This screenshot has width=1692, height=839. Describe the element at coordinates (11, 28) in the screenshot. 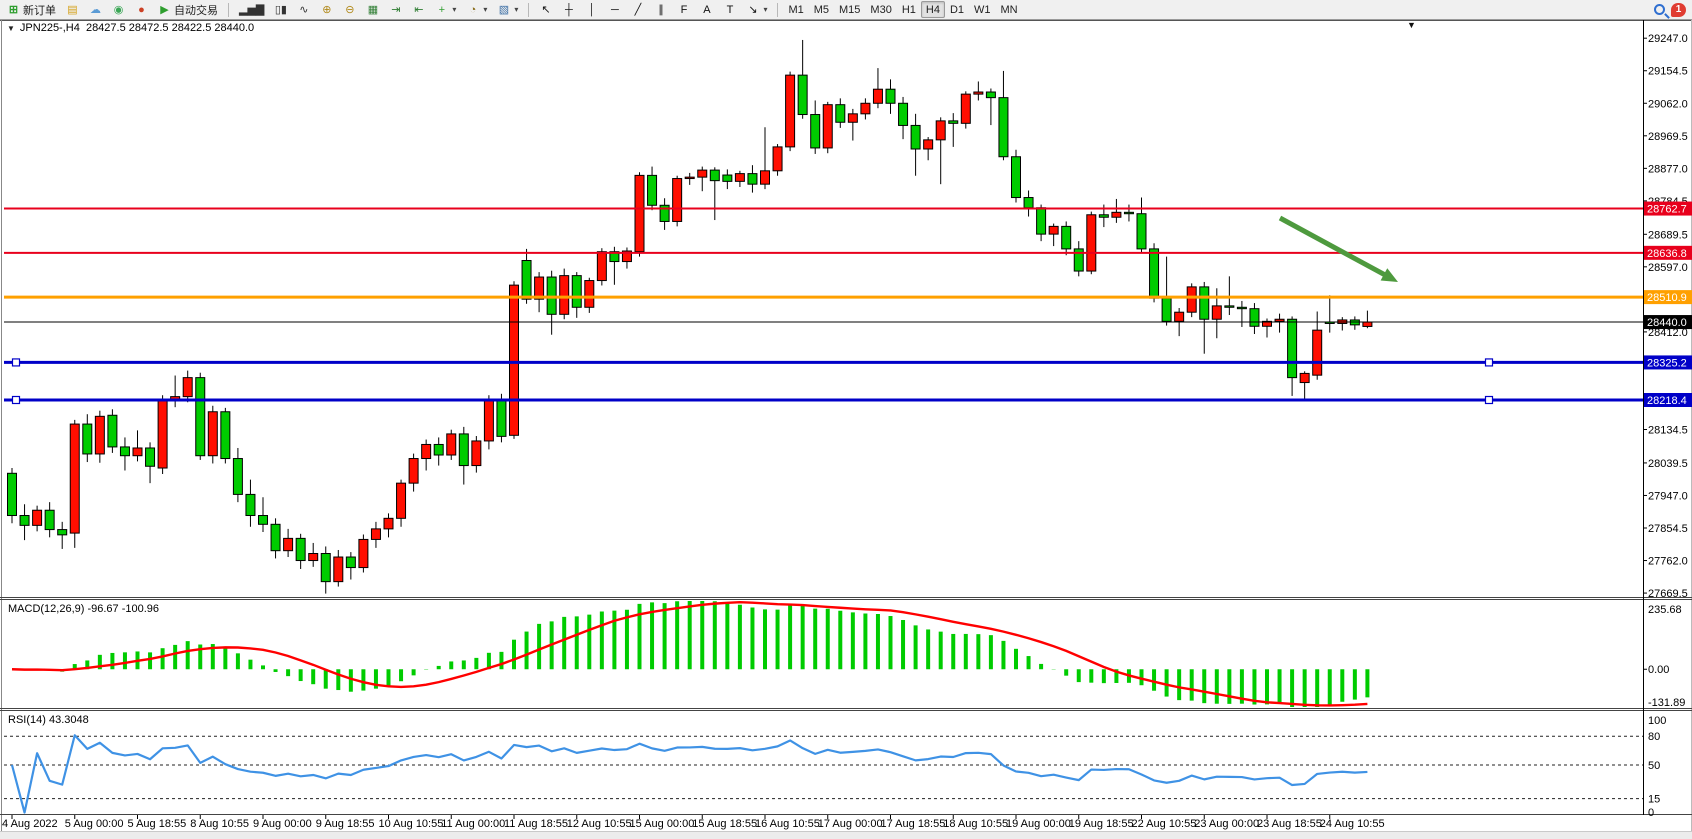

I see `symbol-dropdown-icon: ▼` at that location.